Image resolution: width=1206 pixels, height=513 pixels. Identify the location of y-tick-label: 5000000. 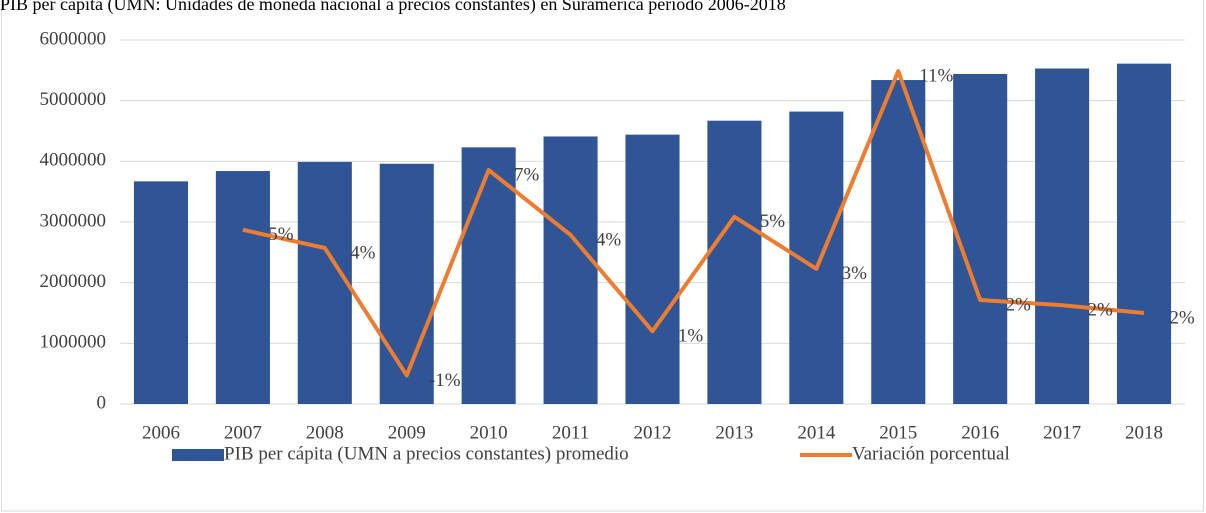
(73, 99).